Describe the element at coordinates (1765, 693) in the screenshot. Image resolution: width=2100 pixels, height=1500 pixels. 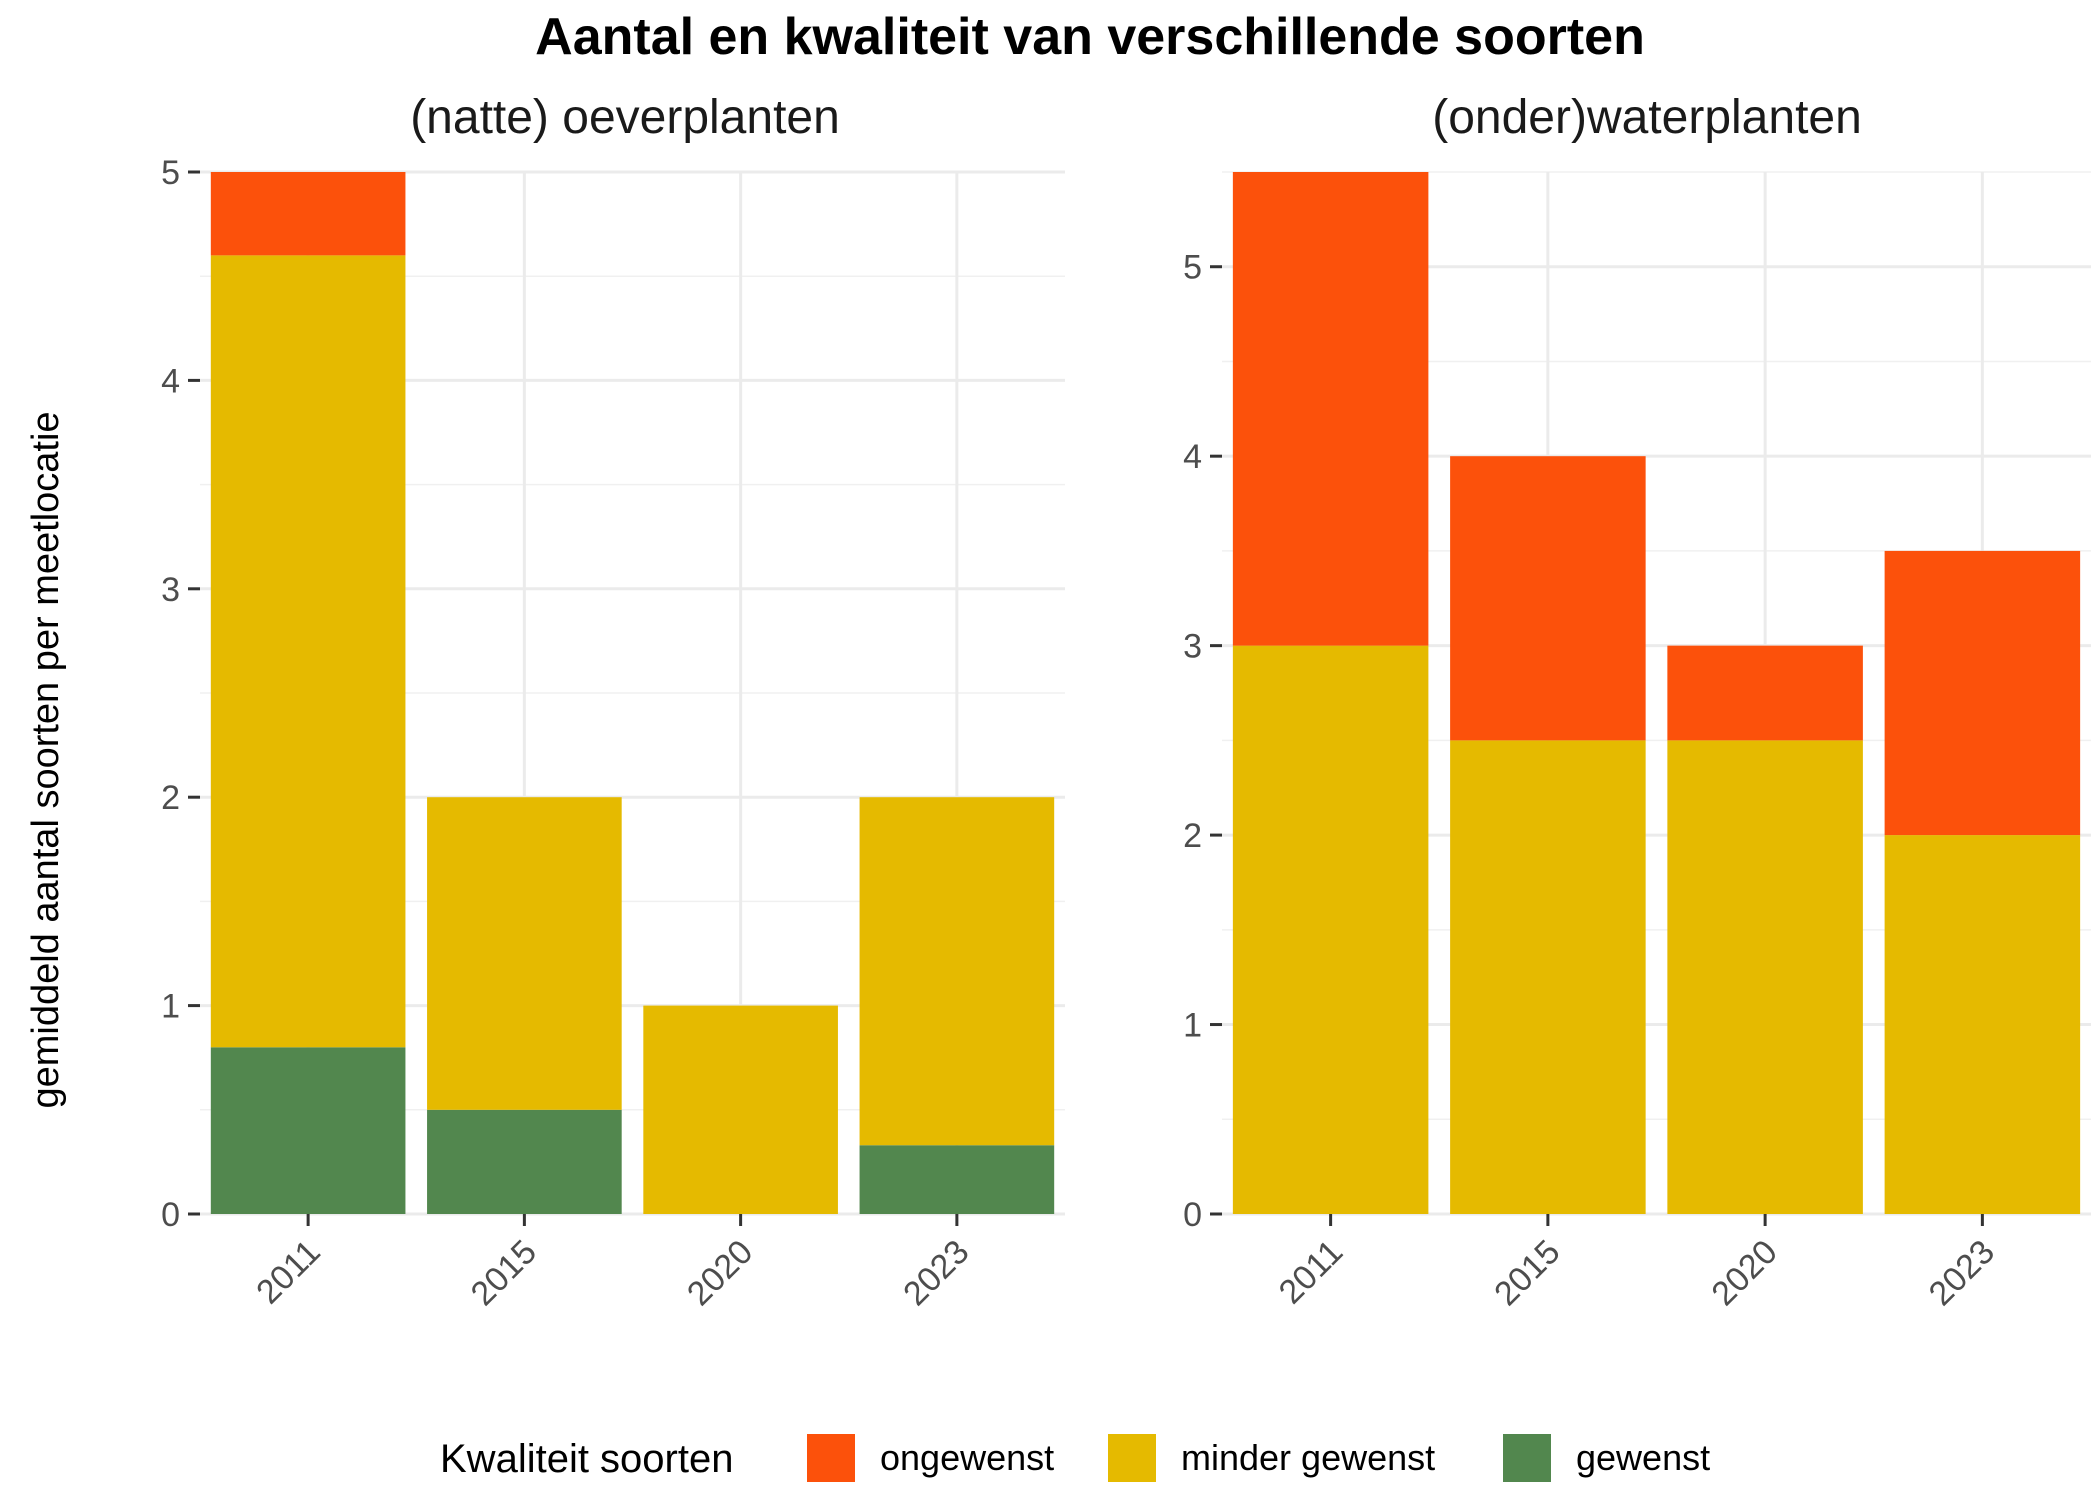
I see `bar-ongewenst-2020` at that location.